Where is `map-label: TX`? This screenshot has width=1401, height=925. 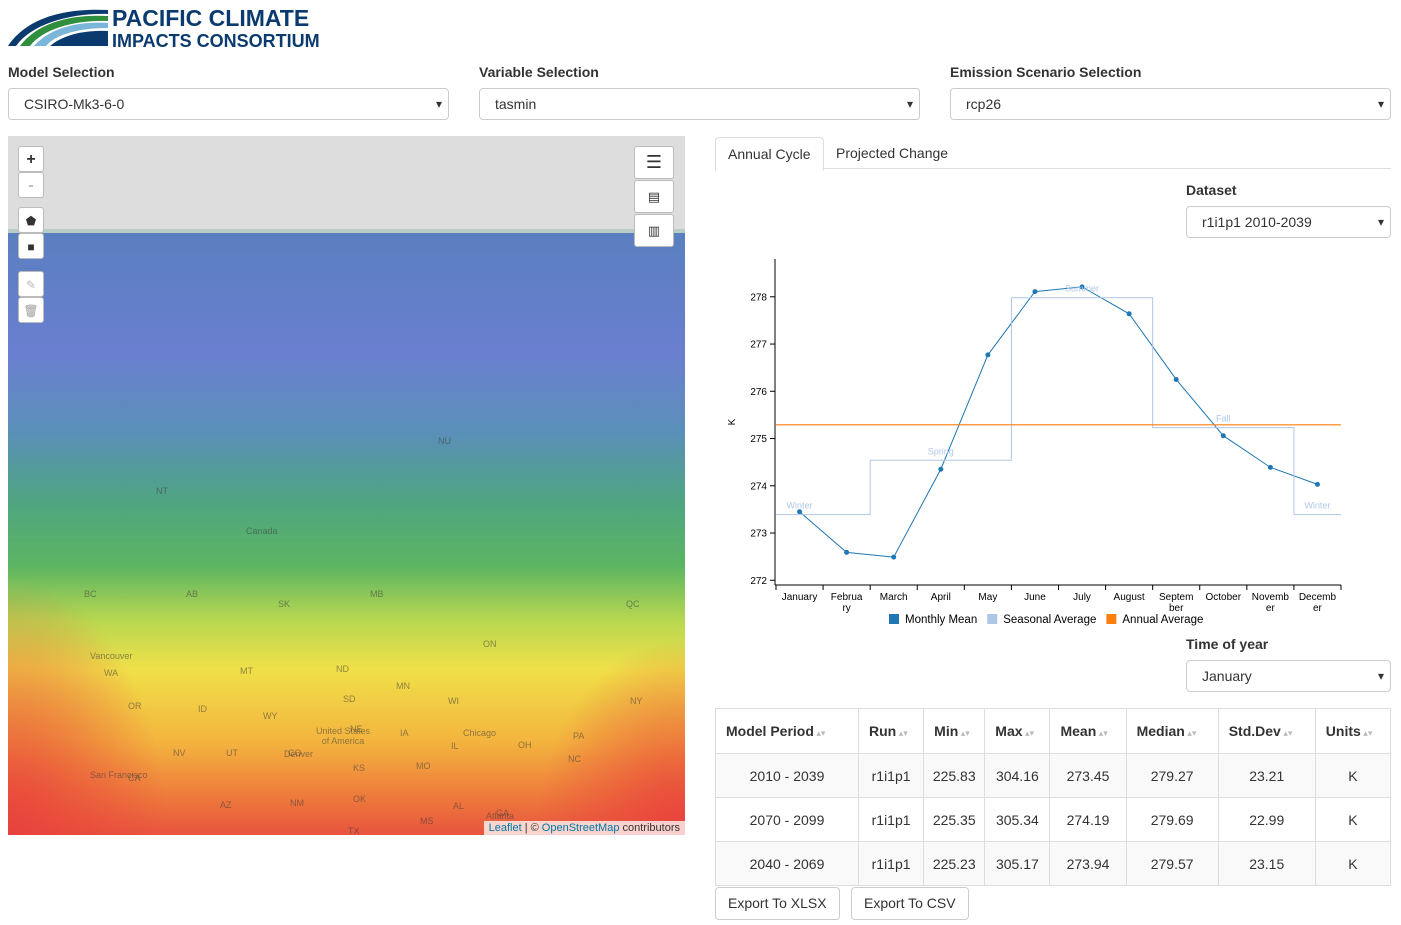
map-label: TX is located at coordinates (354, 830).